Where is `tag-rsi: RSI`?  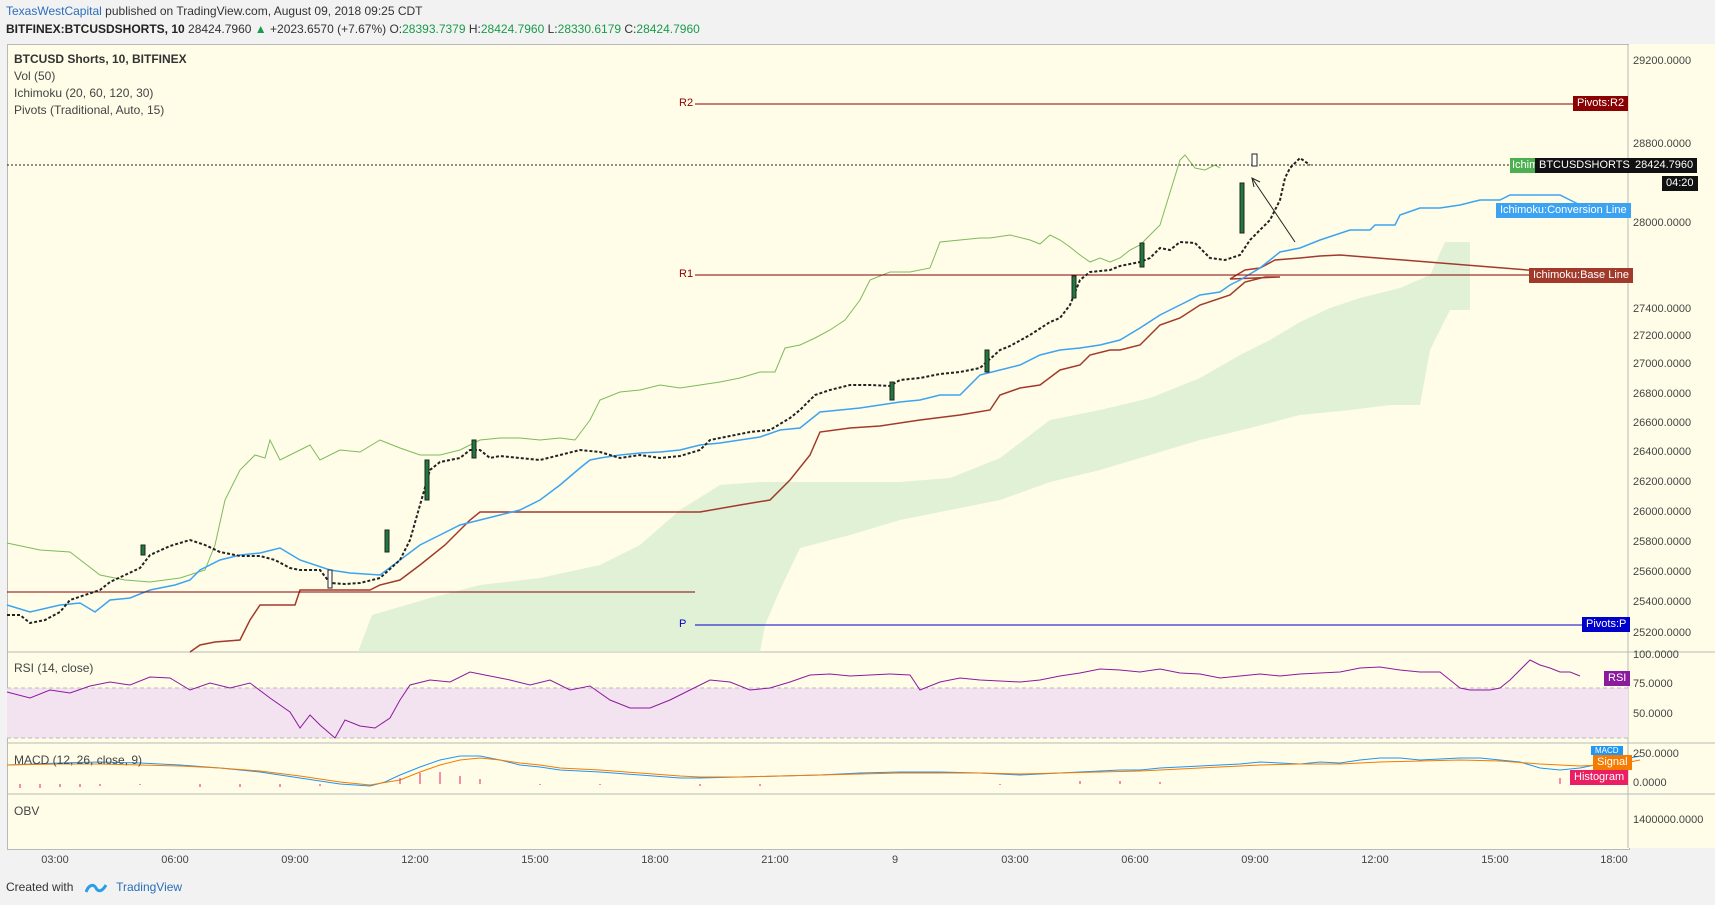
tag-rsi: RSI is located at coordinates (1617, 678).